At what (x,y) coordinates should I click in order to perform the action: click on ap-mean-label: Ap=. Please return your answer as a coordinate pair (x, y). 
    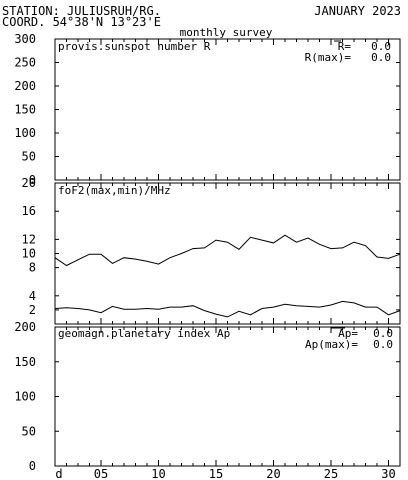
    Looking at the image, I should click on (348, 333).